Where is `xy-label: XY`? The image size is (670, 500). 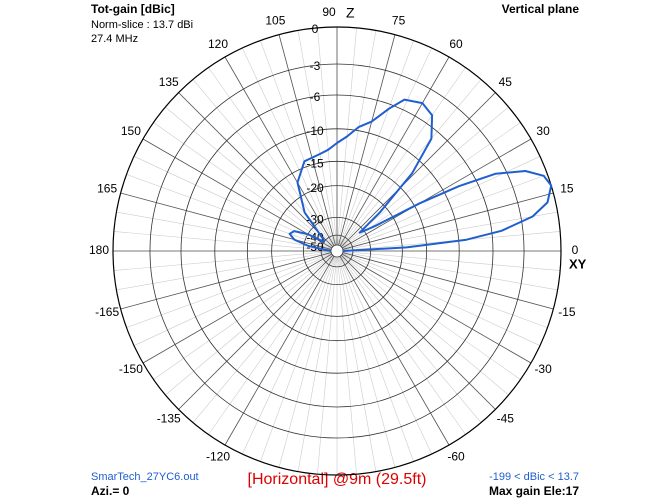
xy-label: XY is located at coordinates (578, 263).